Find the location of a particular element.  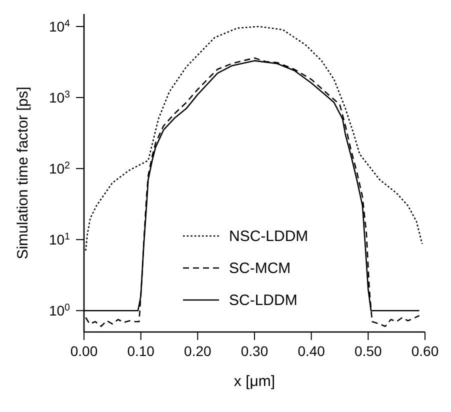

y-tick-label: 10$^{1}$ is located at coordinates (59, 239).